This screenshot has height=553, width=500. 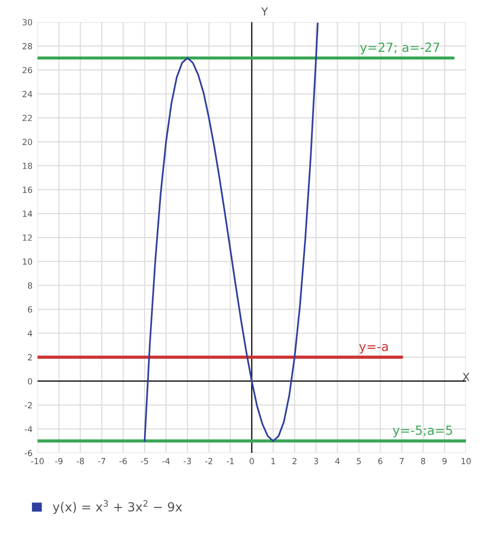 What do you see at coordinates (28, 453) in the screenshot?
I see `y-tick-label: -6` at bounding box center [28, 453].